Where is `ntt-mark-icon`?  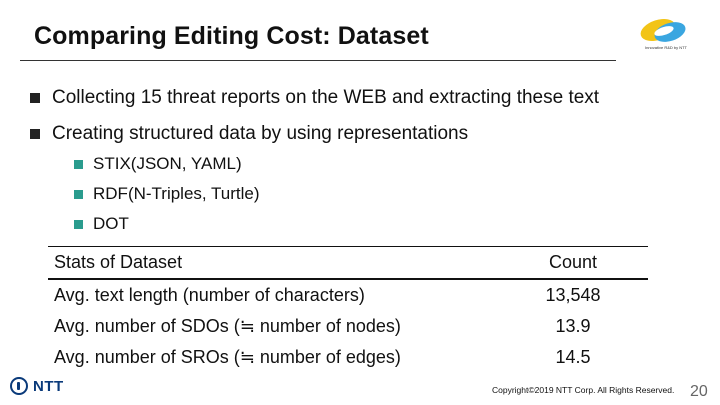
ntt-mark-icon is located at coordinates (19, 386).